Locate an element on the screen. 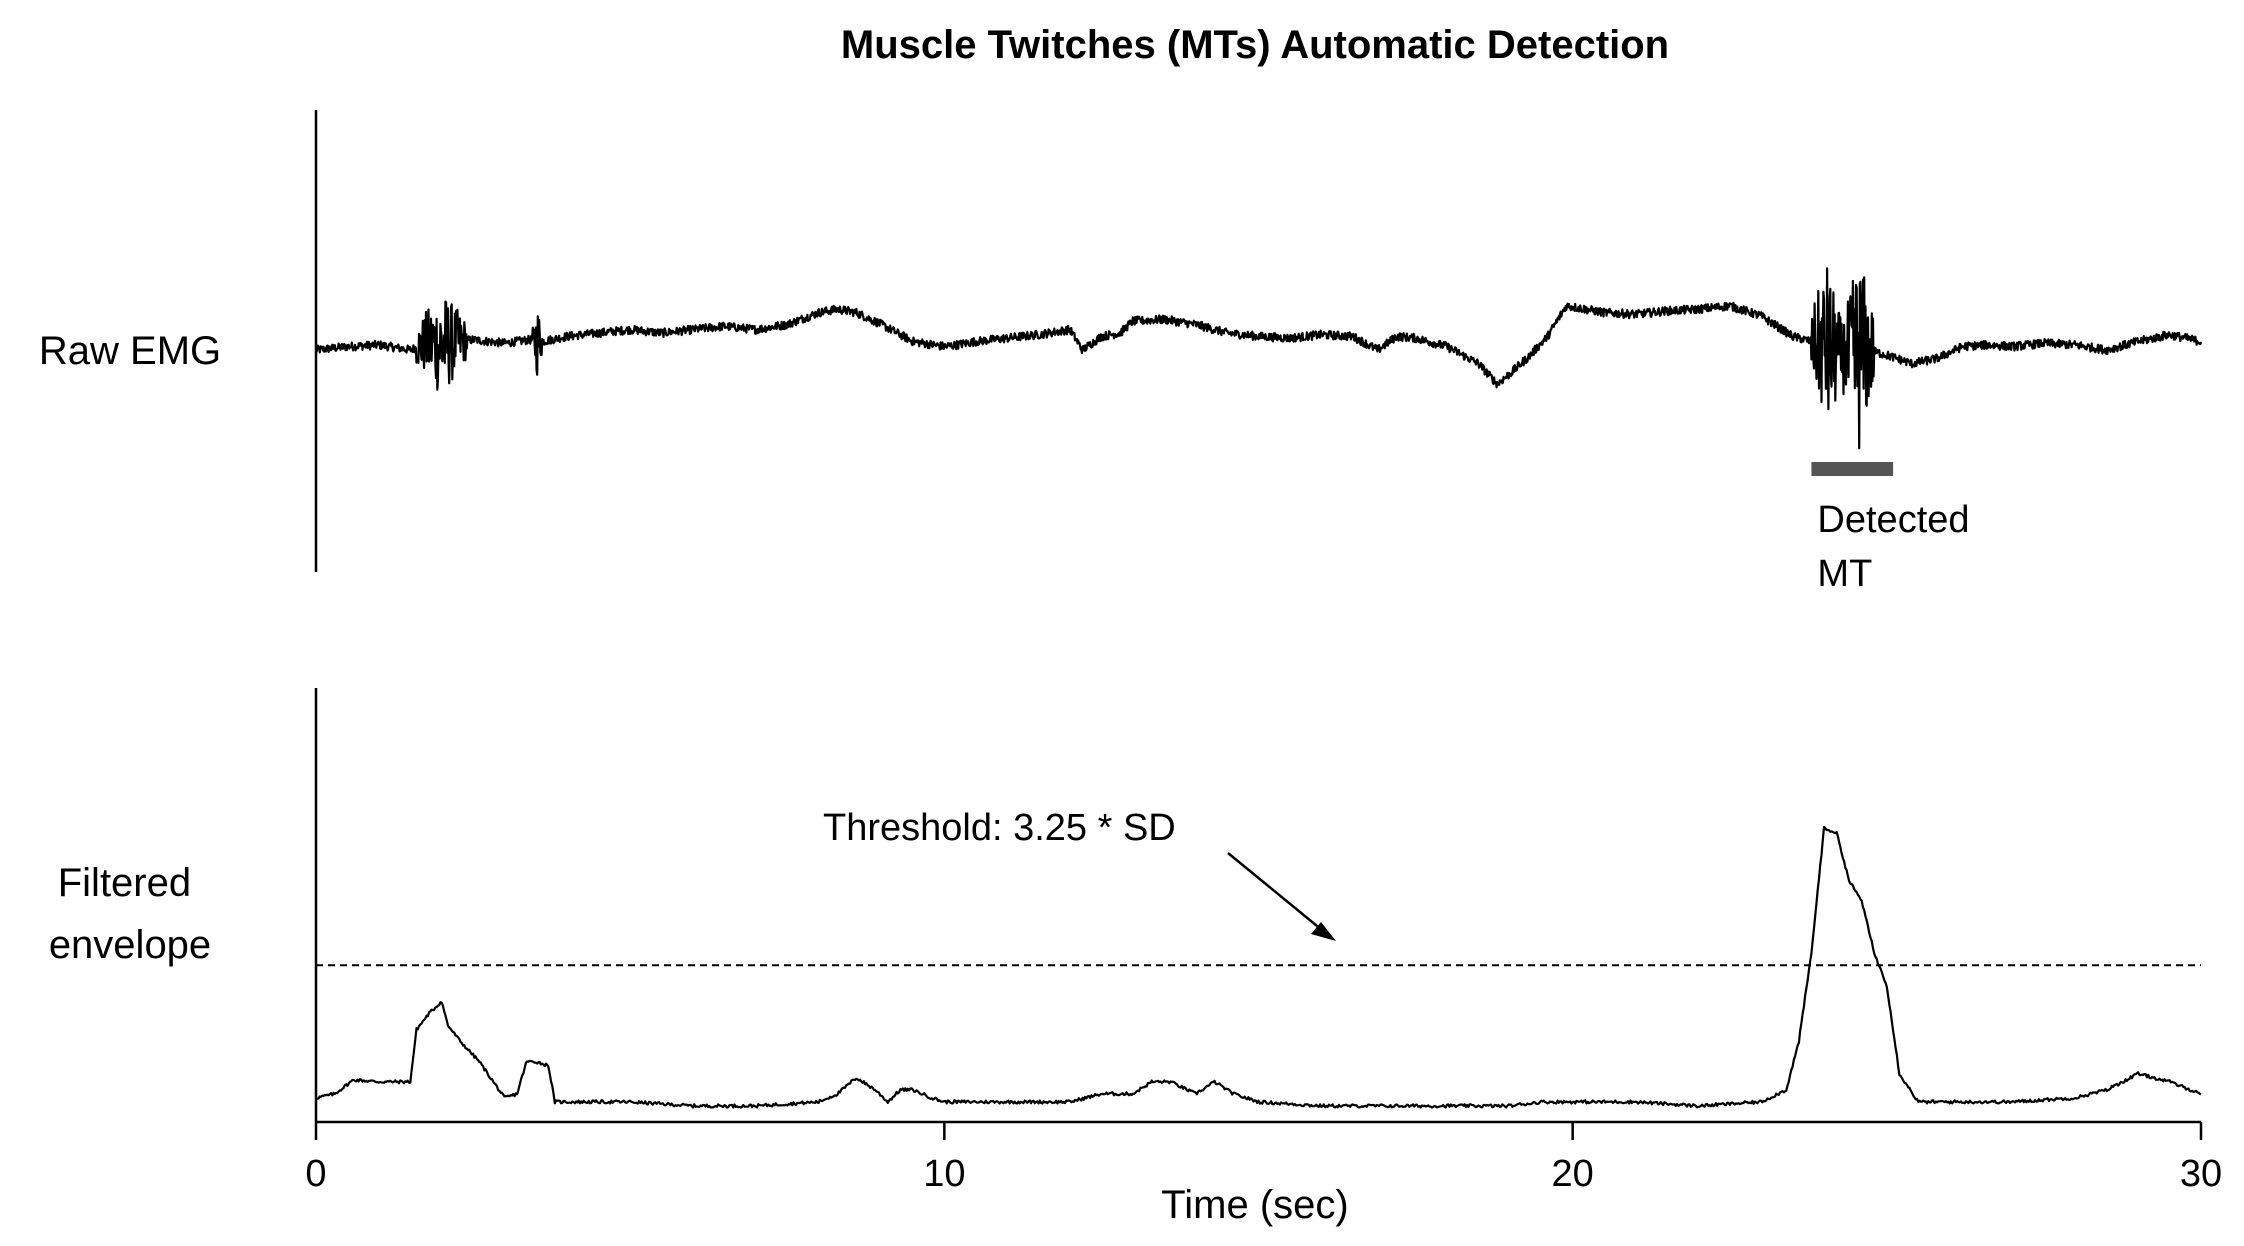 Image resolution: width=2244 pixels, height=1246 pixels. raw-emg-trace is located at coordinates (1258, 358).